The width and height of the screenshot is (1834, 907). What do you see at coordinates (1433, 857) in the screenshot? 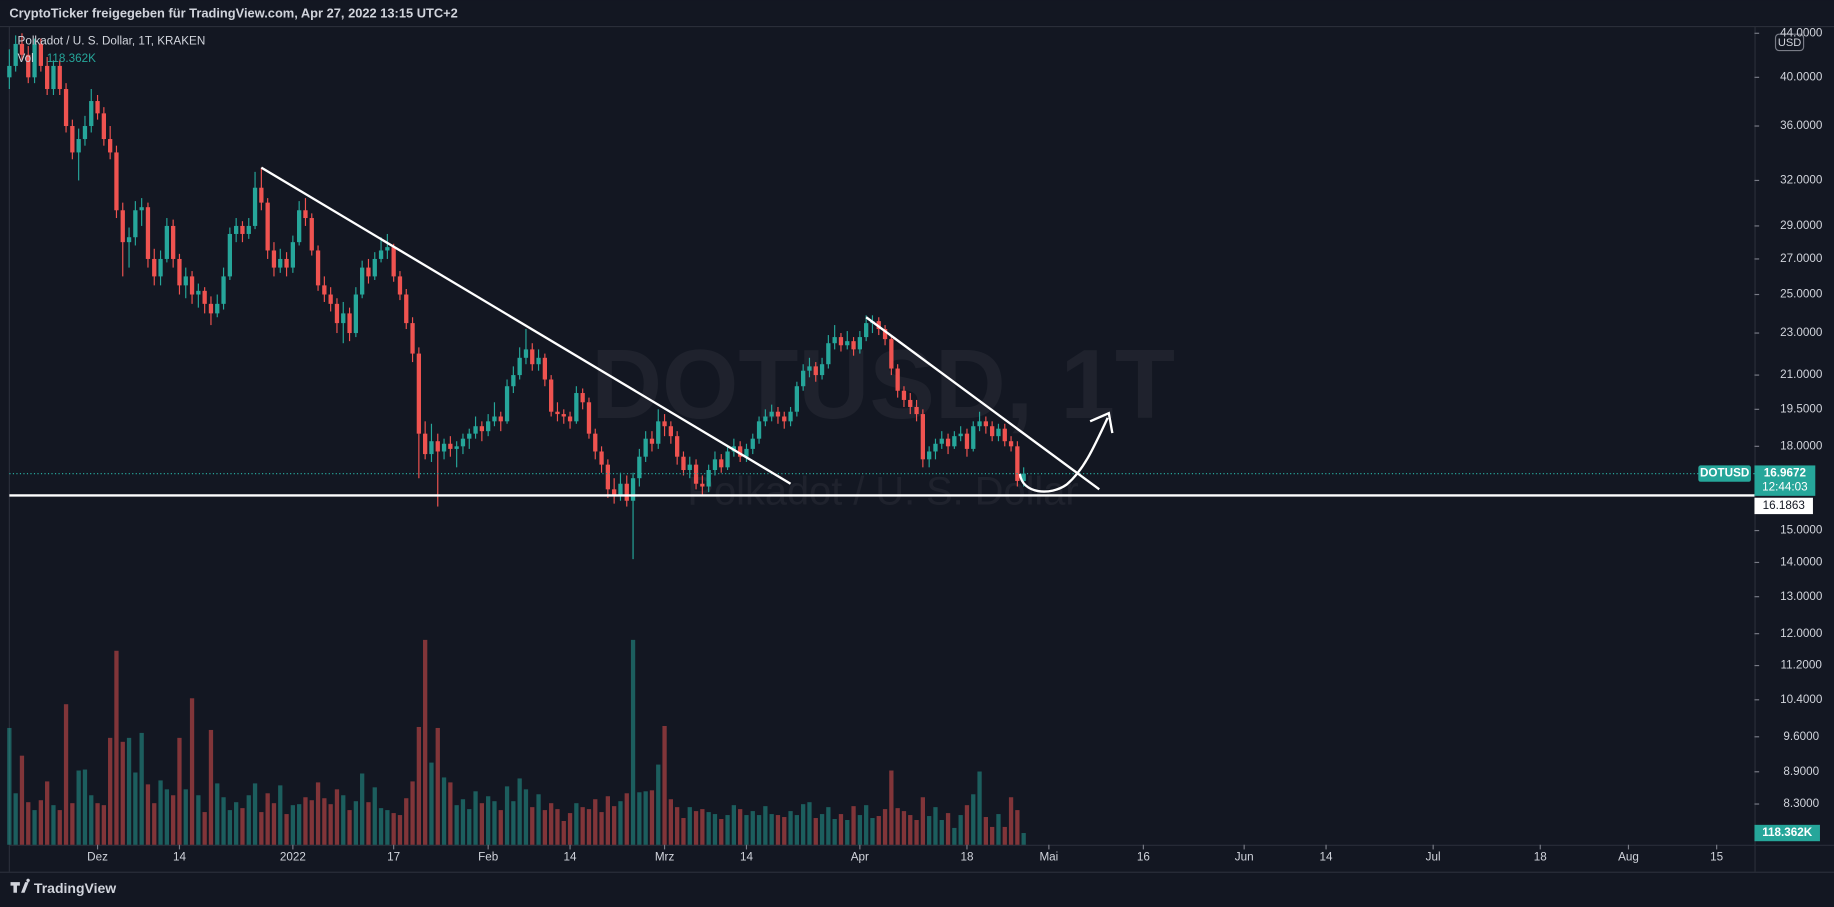
I see `x-tick-label: Jul` at bounding box center [1433, 857].